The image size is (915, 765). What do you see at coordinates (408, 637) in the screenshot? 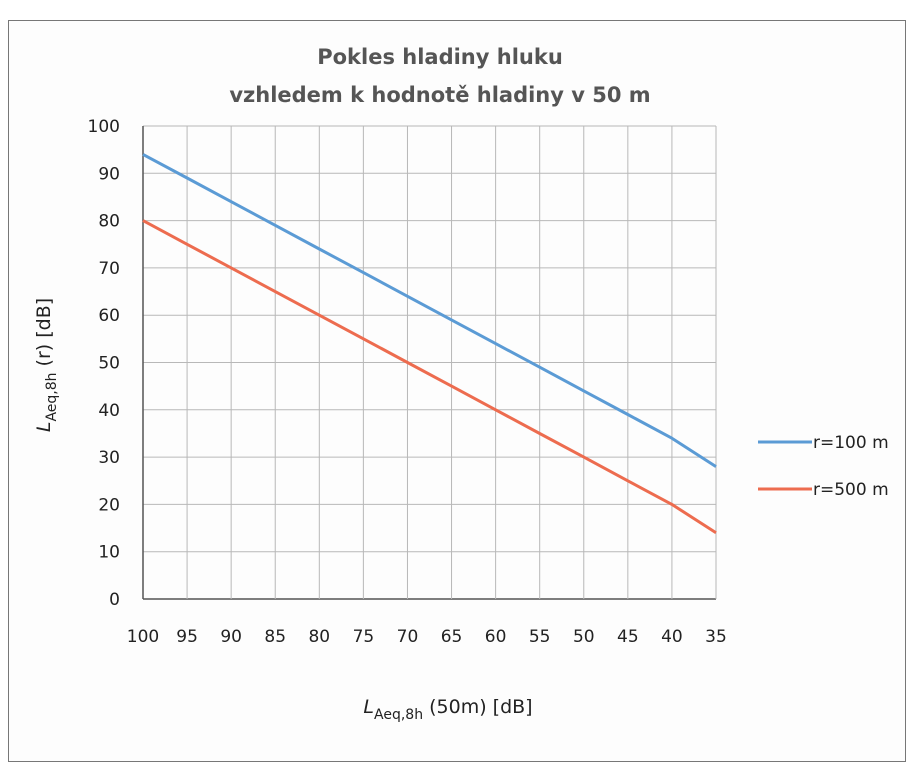
I see `x-tick-label: 70` at bounding box center [408, 637].